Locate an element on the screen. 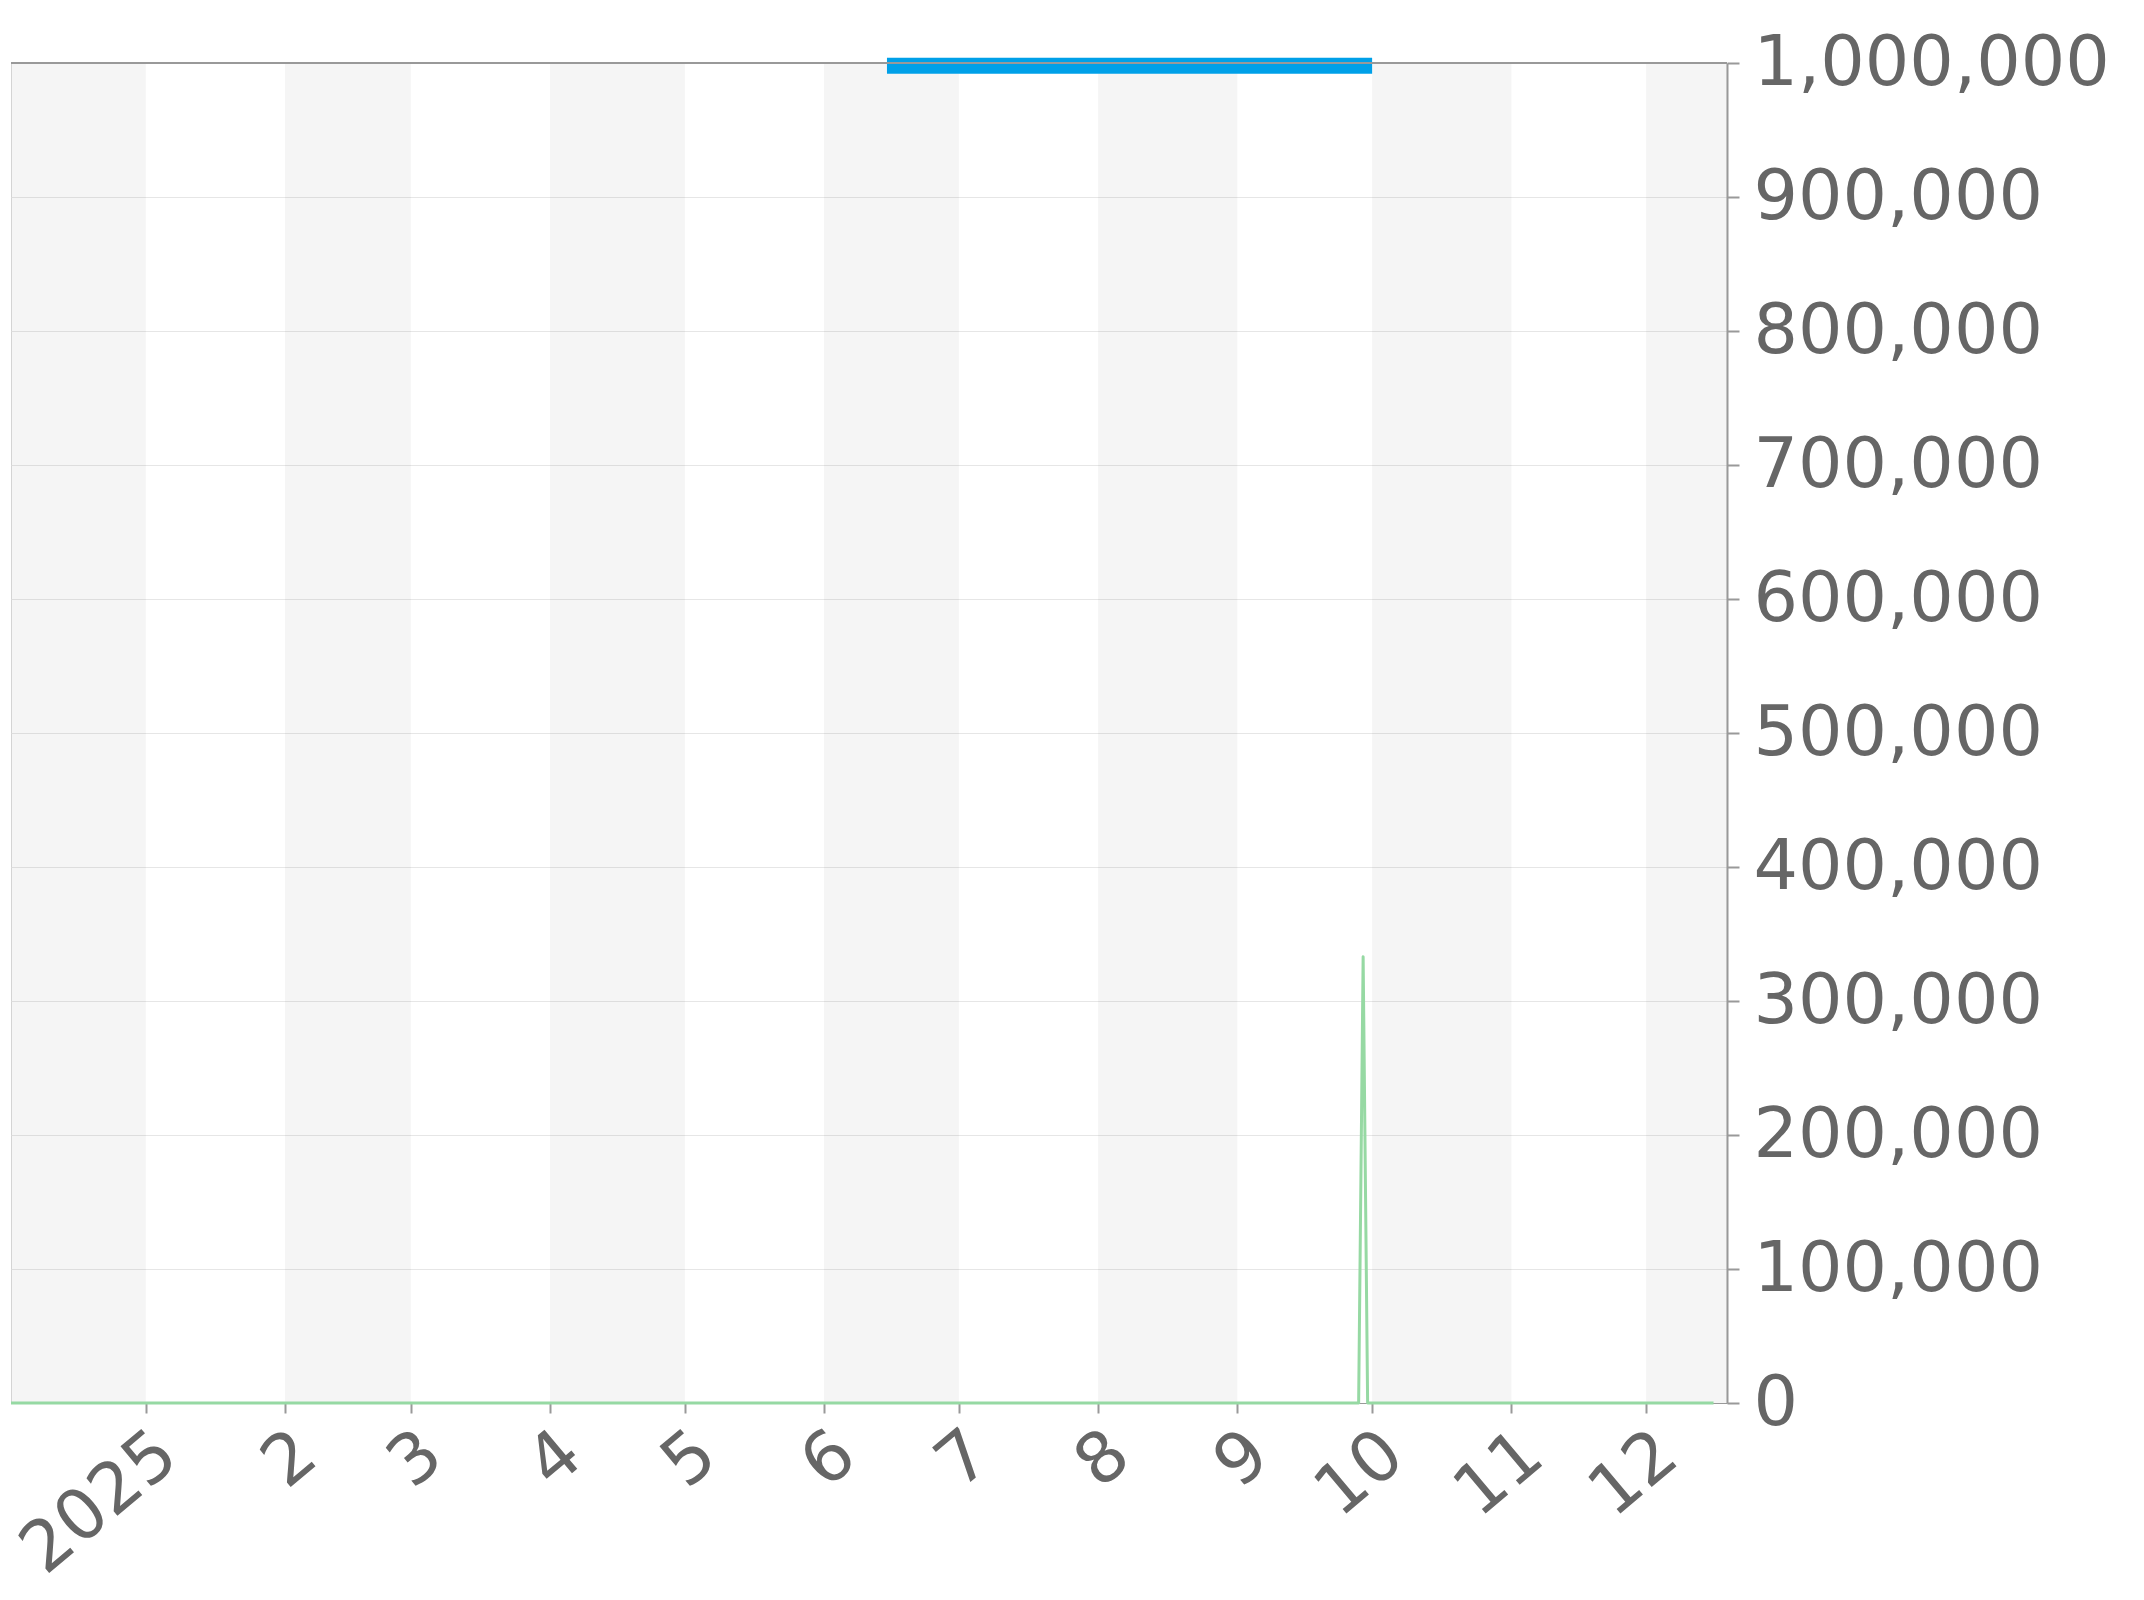  x-tick-label: 7 is located at coordinates (962, 1457).